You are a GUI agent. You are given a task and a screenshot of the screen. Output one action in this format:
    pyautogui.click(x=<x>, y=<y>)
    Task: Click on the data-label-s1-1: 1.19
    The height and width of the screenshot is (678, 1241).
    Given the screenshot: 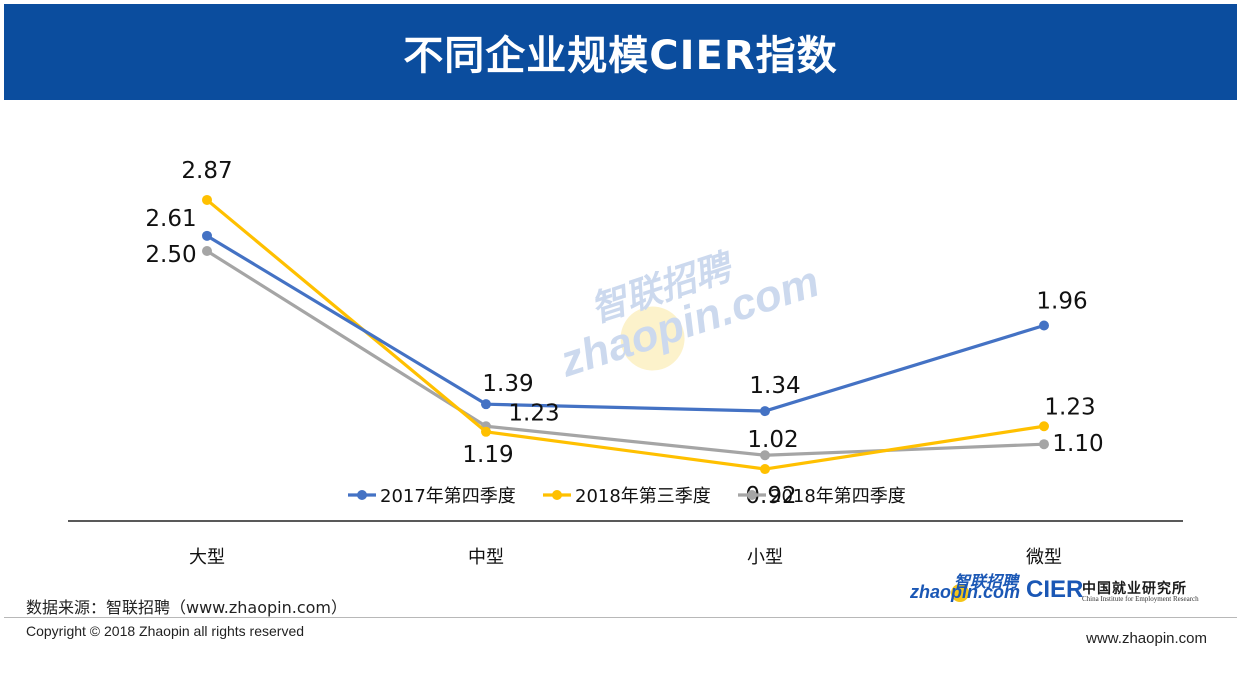 What is the action you would take?
    pyautogui.click(x=487, y=455)
    